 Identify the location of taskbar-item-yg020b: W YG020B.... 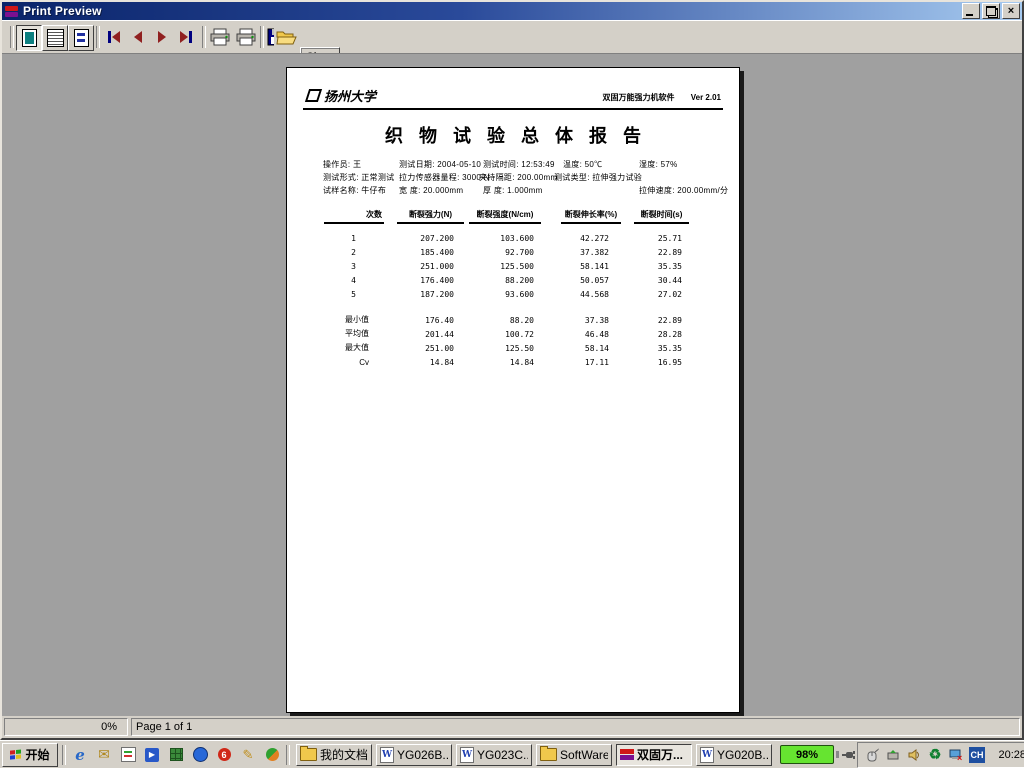
(734, 754).